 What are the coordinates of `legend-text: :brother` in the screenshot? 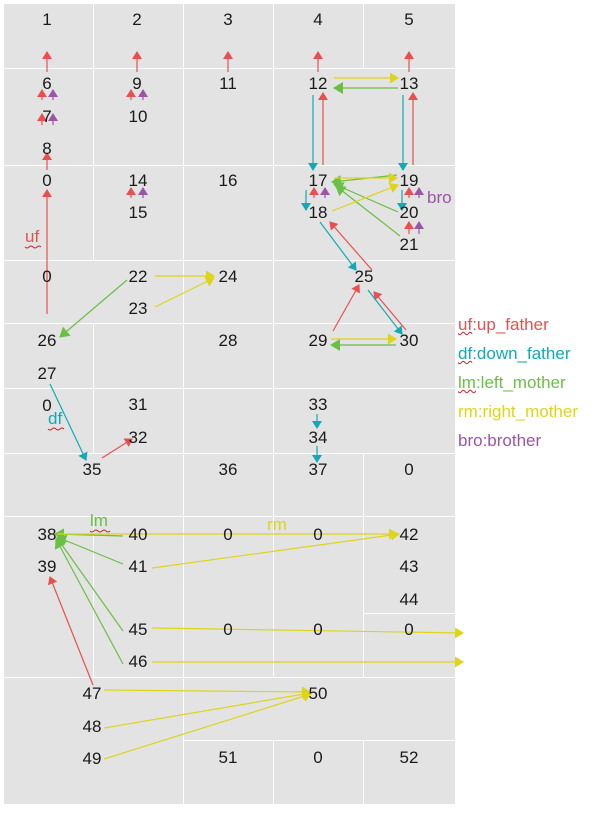 It's located at (512, 440).